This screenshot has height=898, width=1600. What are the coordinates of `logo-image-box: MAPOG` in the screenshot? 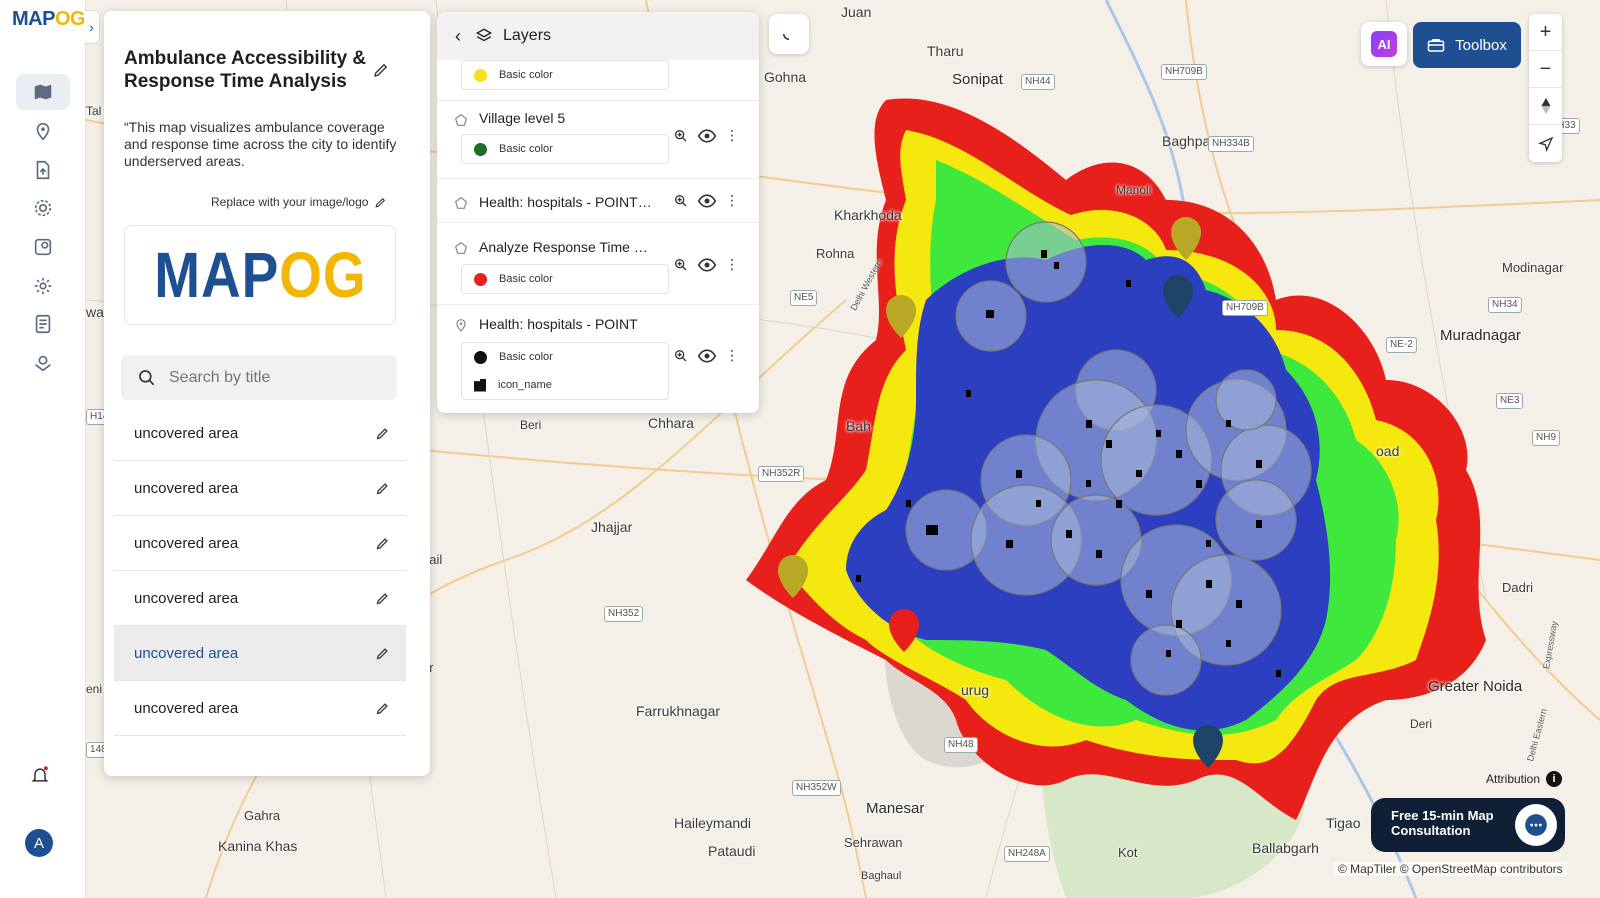 It's located at (260, 275).